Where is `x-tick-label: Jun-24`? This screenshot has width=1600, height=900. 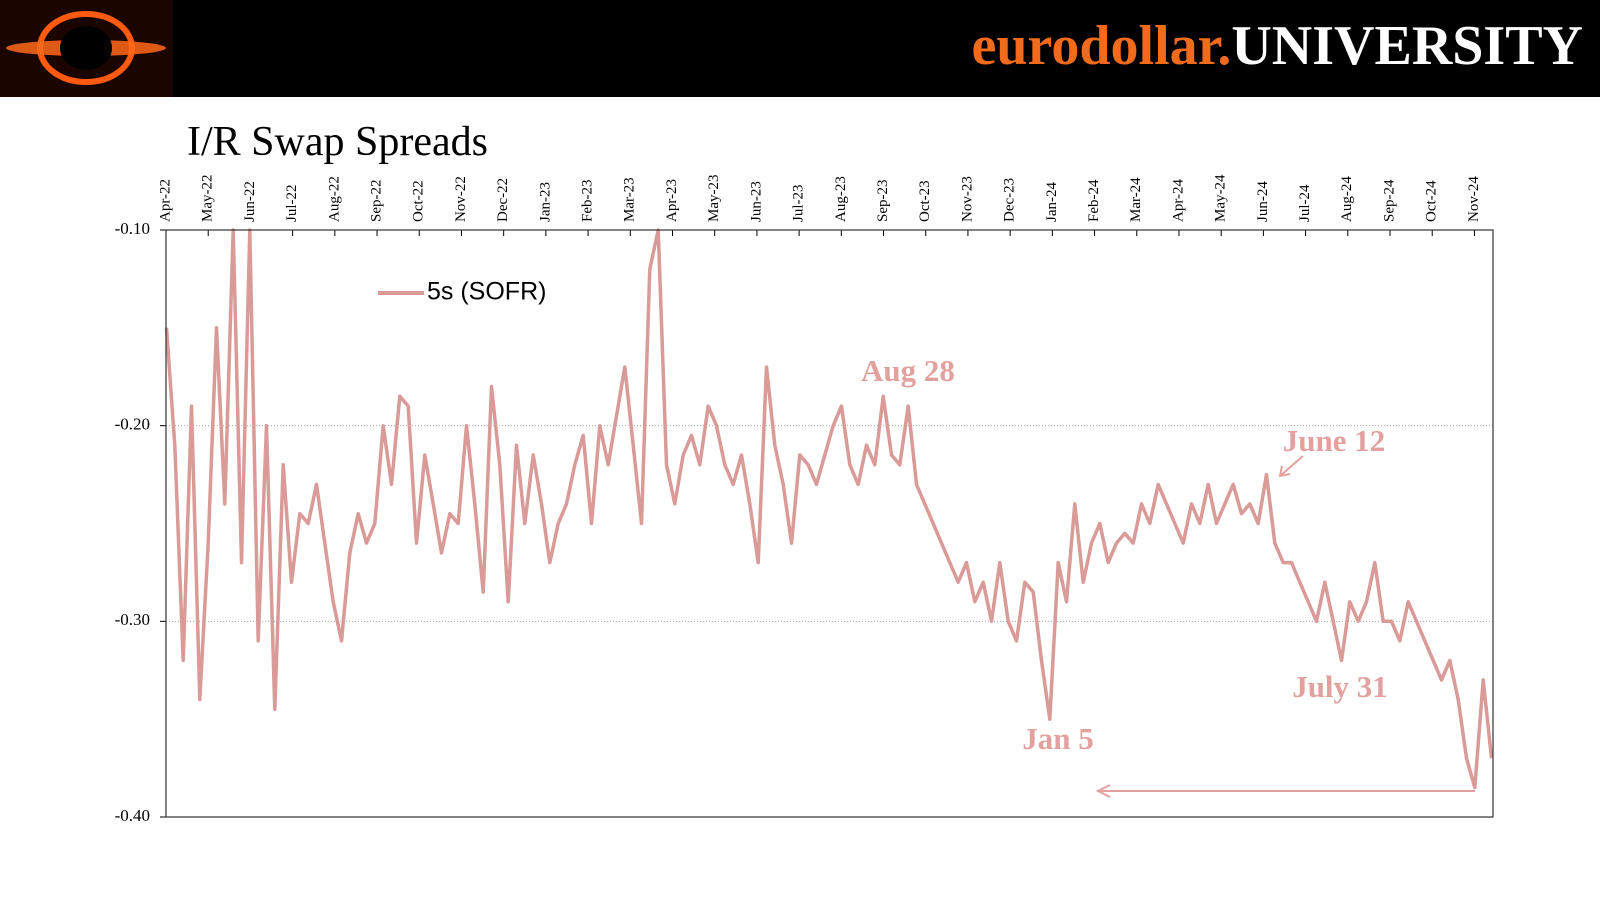
x-tick-label: Jun-24 is located at coordinates (1263, 201).